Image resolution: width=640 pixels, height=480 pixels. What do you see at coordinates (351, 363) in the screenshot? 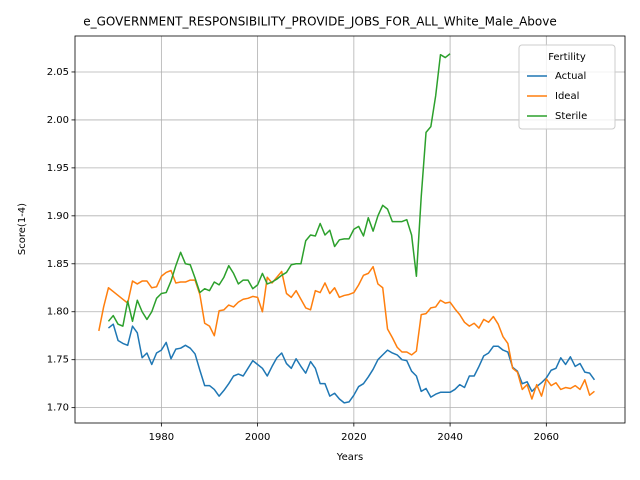
I see `line-series` at bounding box center [351, 363].